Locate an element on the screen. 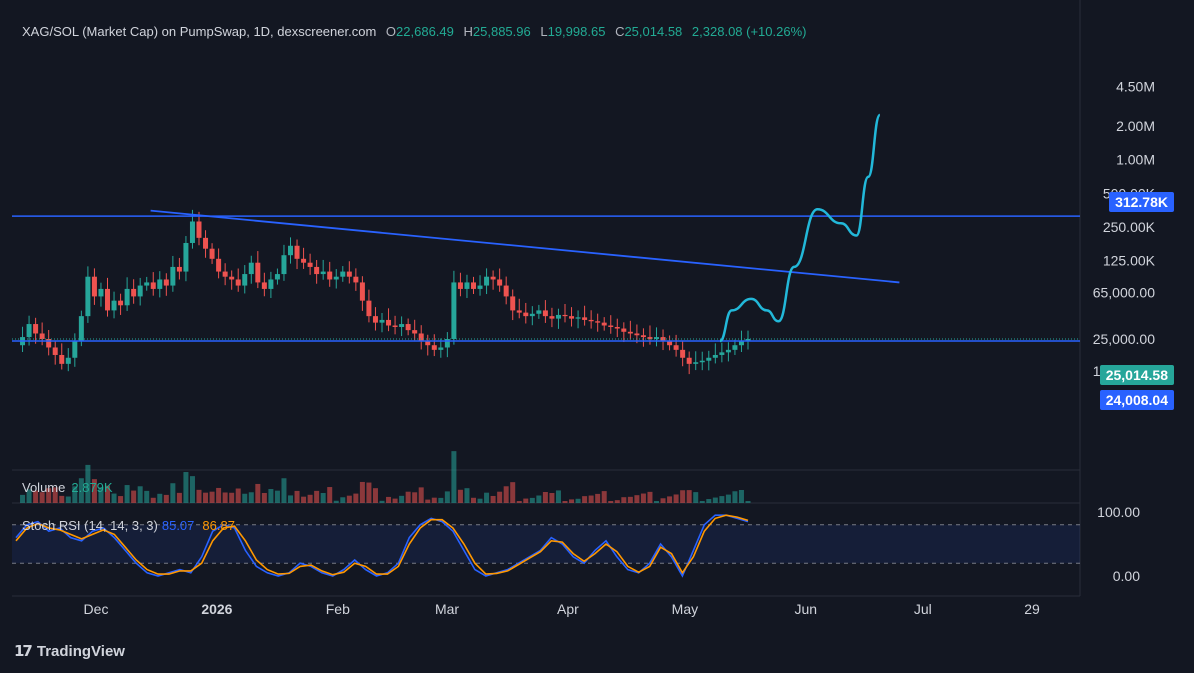 The image size is (1194, 673). stoch-d-line is located at coordinates (382, 545).